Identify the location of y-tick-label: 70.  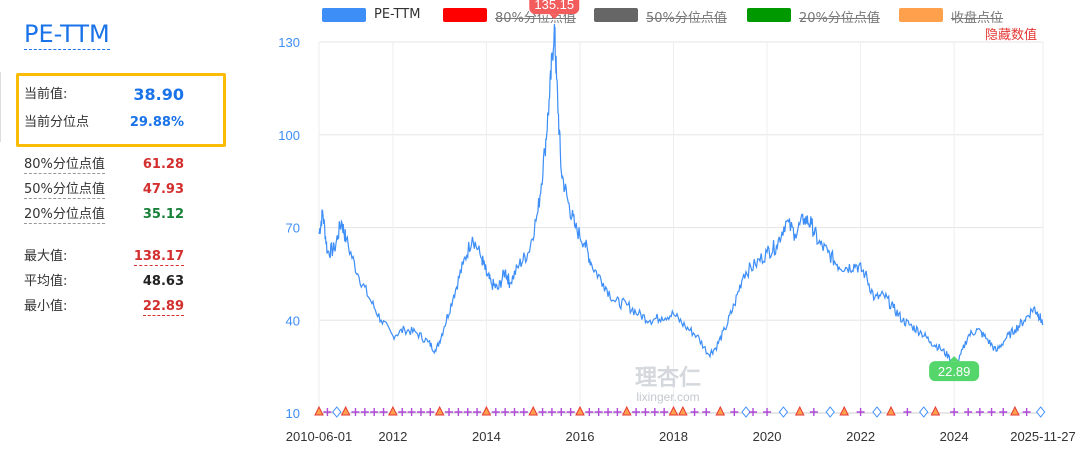
(293, 228).